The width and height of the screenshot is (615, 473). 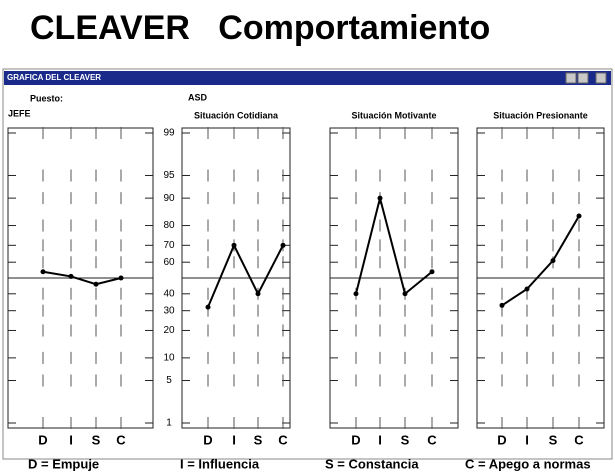 What do you see at coordinates (54, 77) in the screenshot?
I see `window-title: GRAFICA DEL CLEAVER` at bounding box center [54, 77].